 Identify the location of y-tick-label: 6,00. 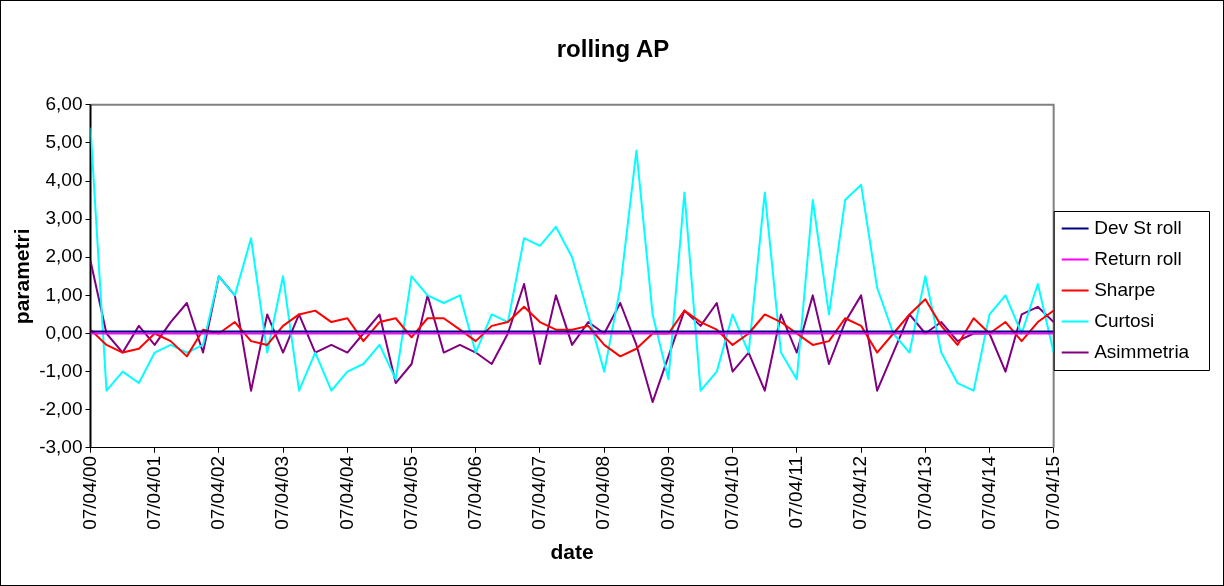
(64, 104).